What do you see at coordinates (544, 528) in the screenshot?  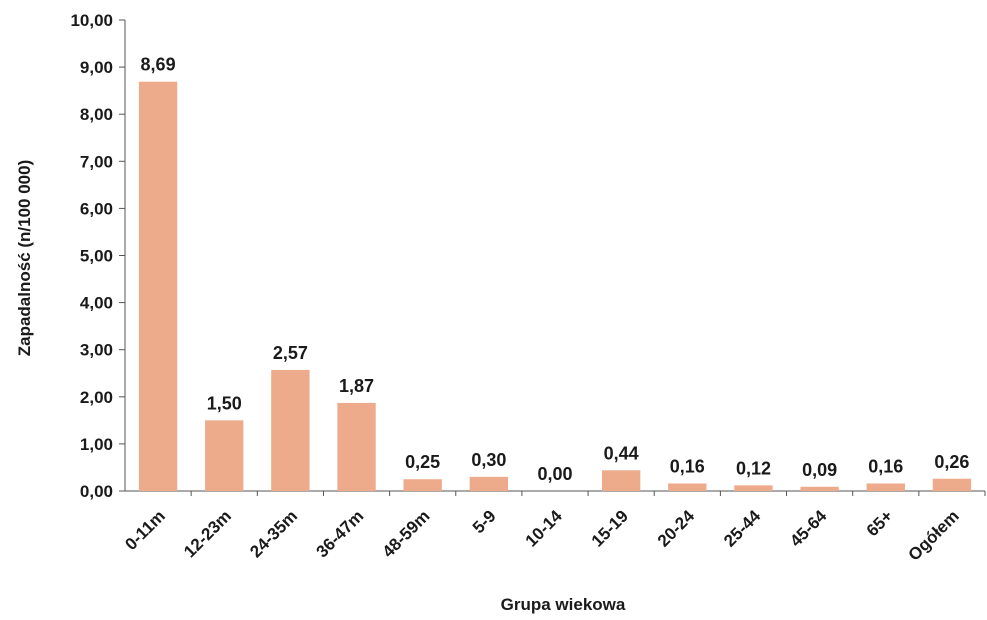 I see `x-tick-label: 10-14` at bounding box center [544, 528].